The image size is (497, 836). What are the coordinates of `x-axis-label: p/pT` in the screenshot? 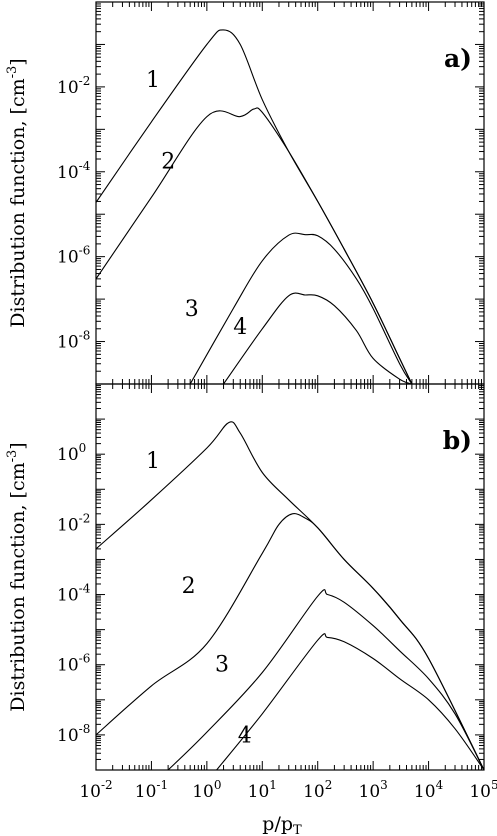 It's located at (282, 824).